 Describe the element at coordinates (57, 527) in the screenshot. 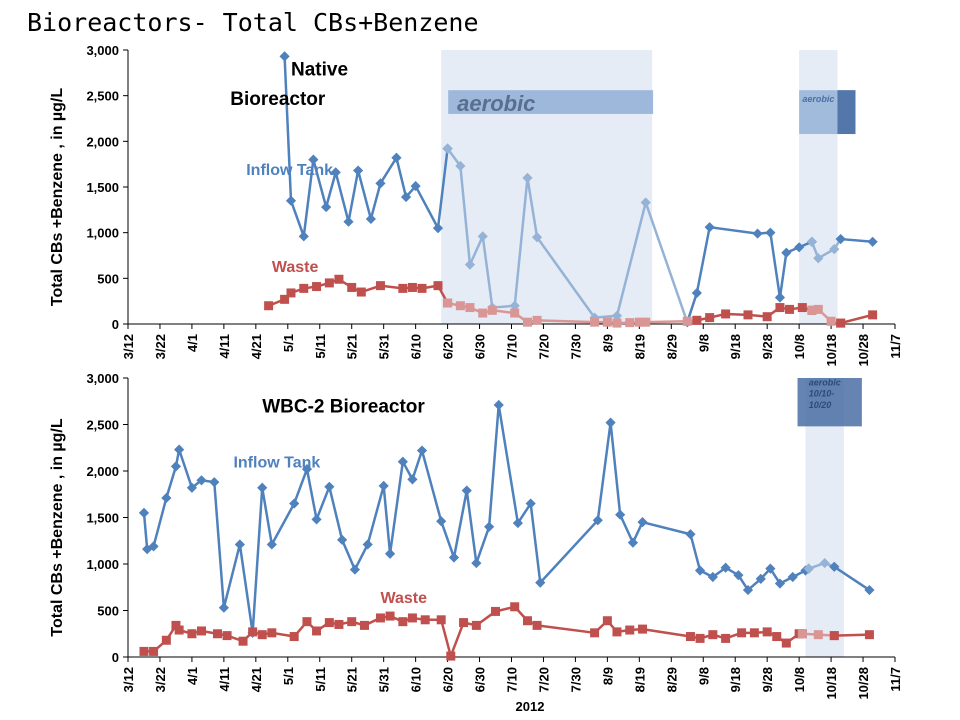

I see `y-axis-label: Total CBs +Benzene , in µg/L` at that location.